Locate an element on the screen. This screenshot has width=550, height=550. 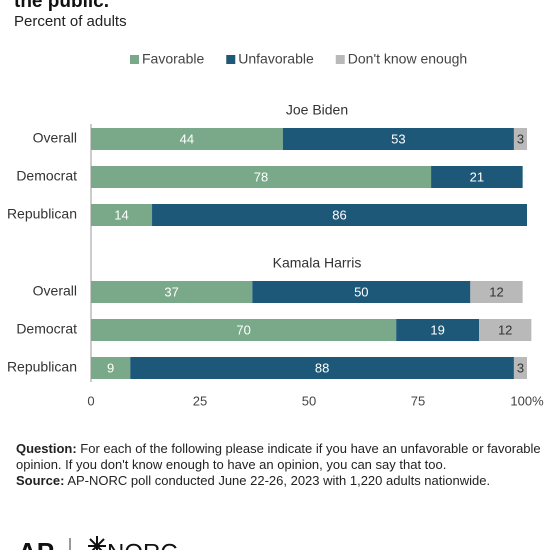
logo-norc: NORC is located at coordinates (142, 544).